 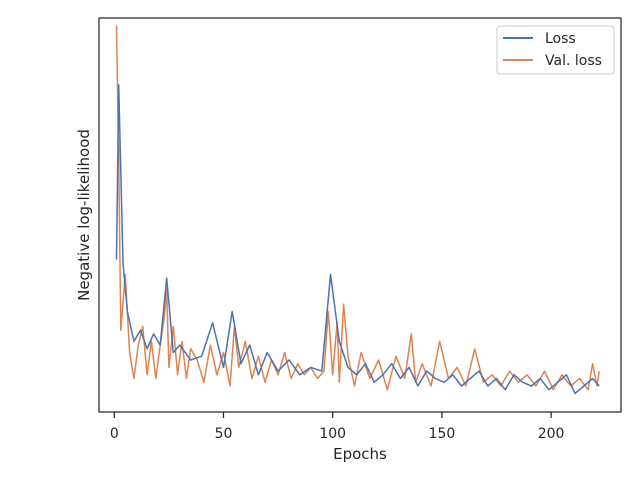 I want to click on x-tick-label: 150, so click(x=442, y=434).